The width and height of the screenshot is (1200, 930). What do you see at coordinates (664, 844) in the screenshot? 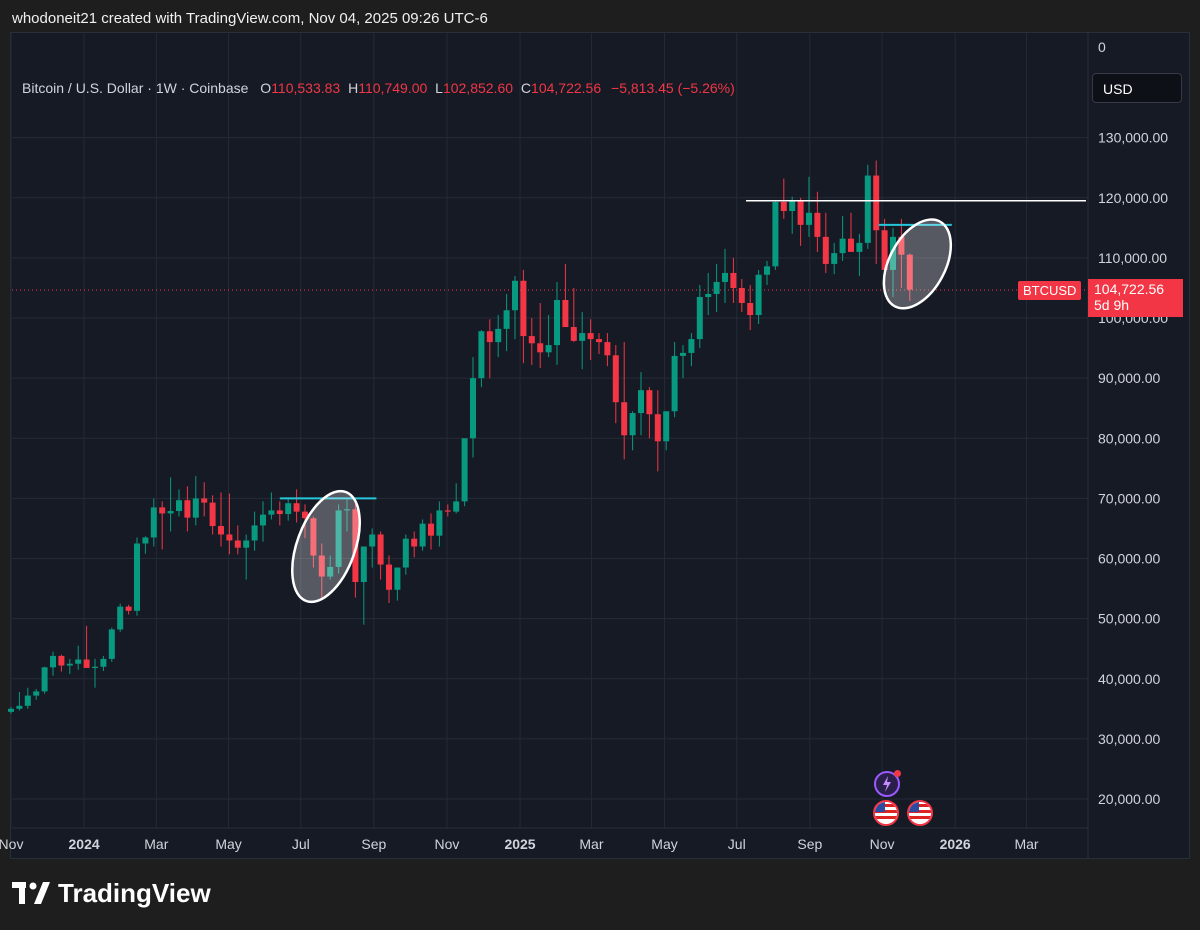
I see `x-tick-label: May` at bounding box center [664, 844].